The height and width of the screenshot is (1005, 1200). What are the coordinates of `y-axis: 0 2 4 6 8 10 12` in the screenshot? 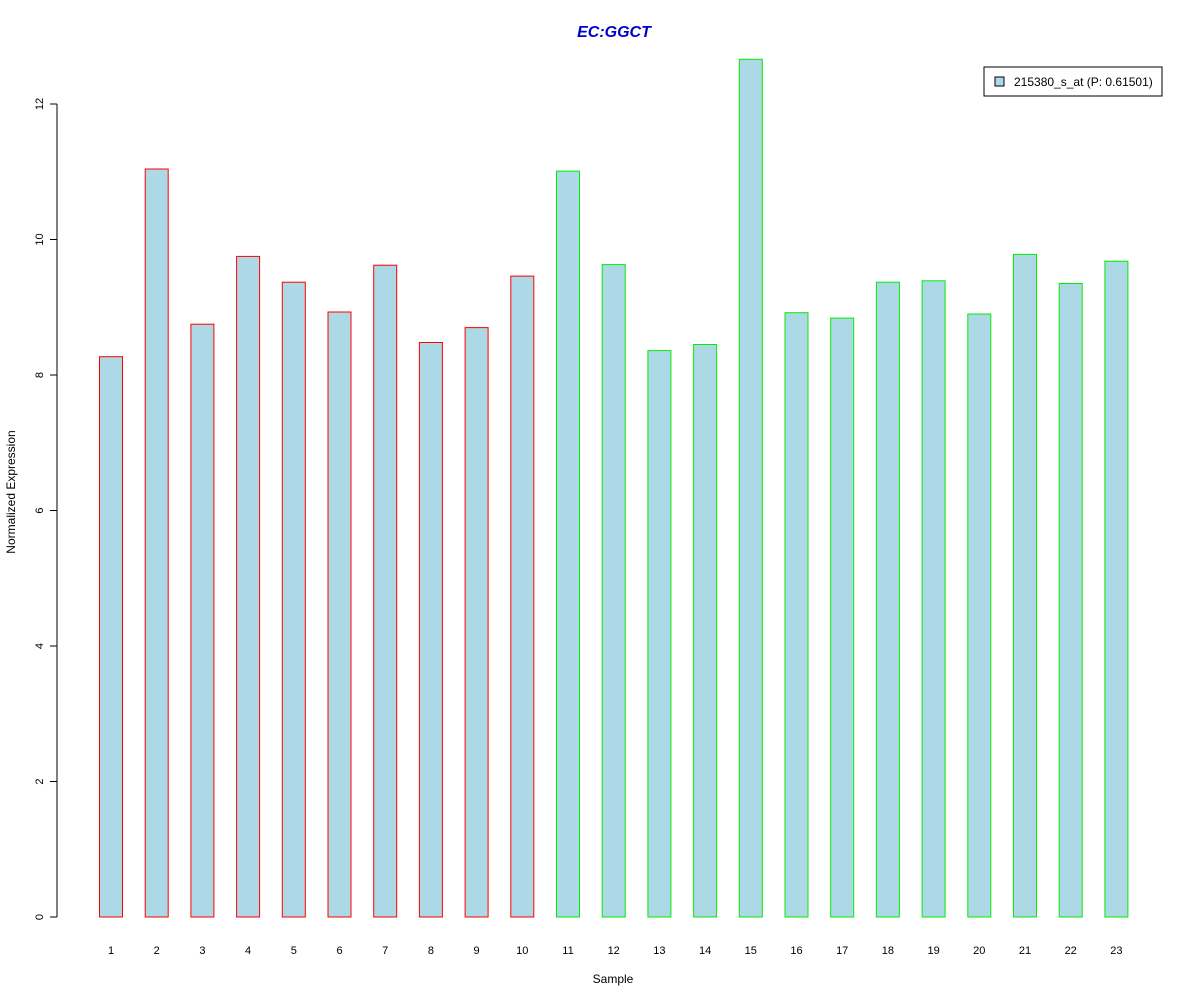 It's located at (46, 509).